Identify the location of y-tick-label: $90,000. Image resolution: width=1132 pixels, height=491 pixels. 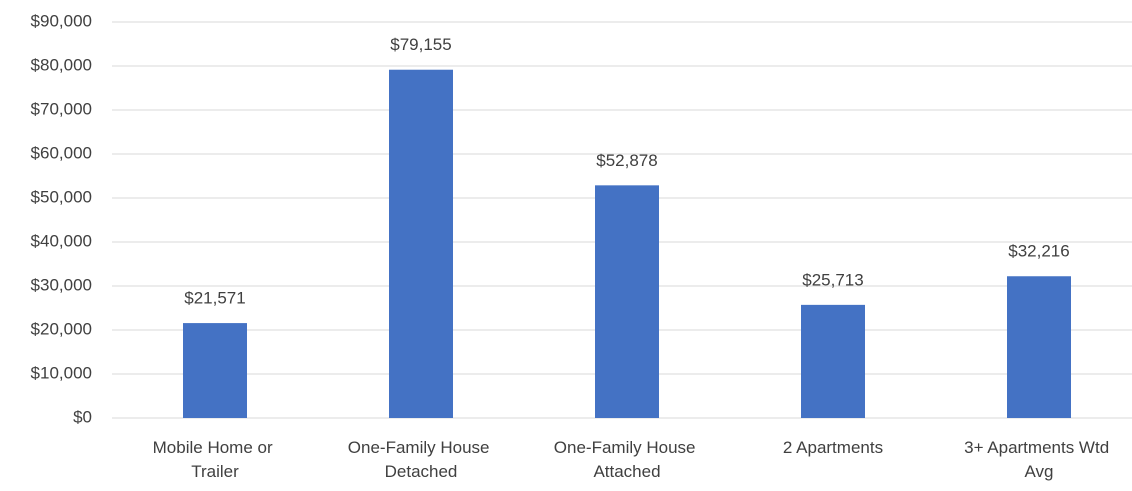
(61, 20).